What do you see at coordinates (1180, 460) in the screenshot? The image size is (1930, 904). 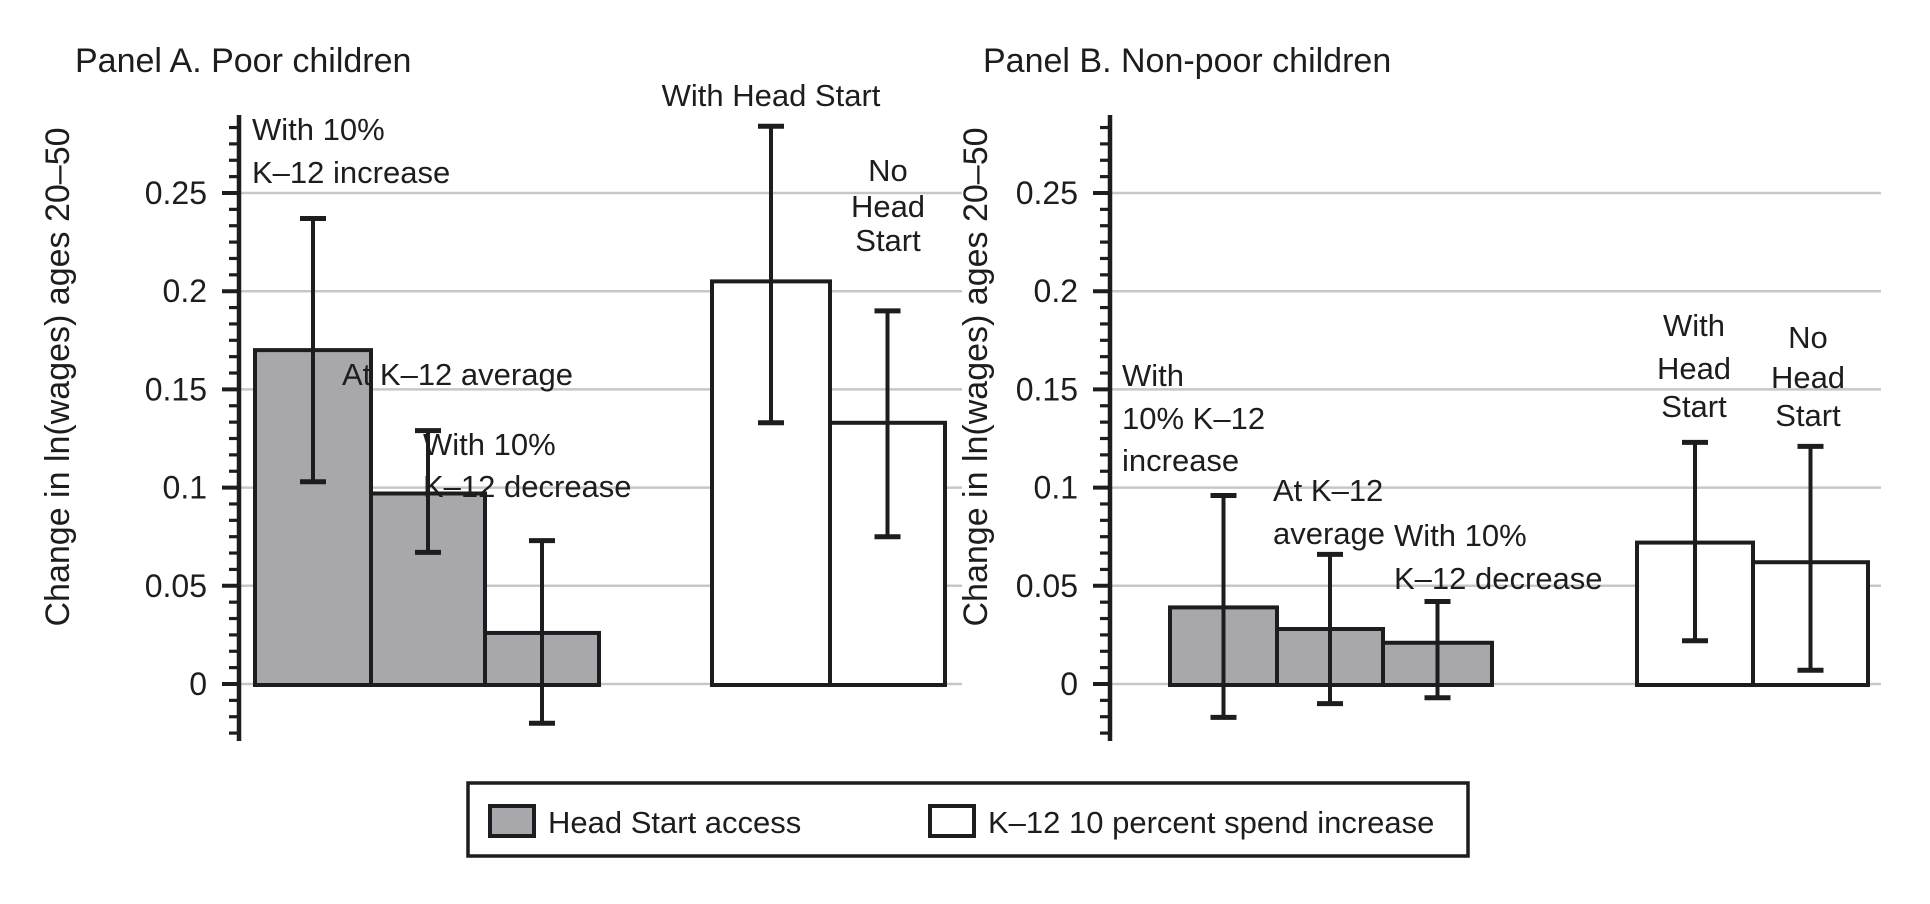 I see `bar-label: increase` at bounding box center [1180, 460].